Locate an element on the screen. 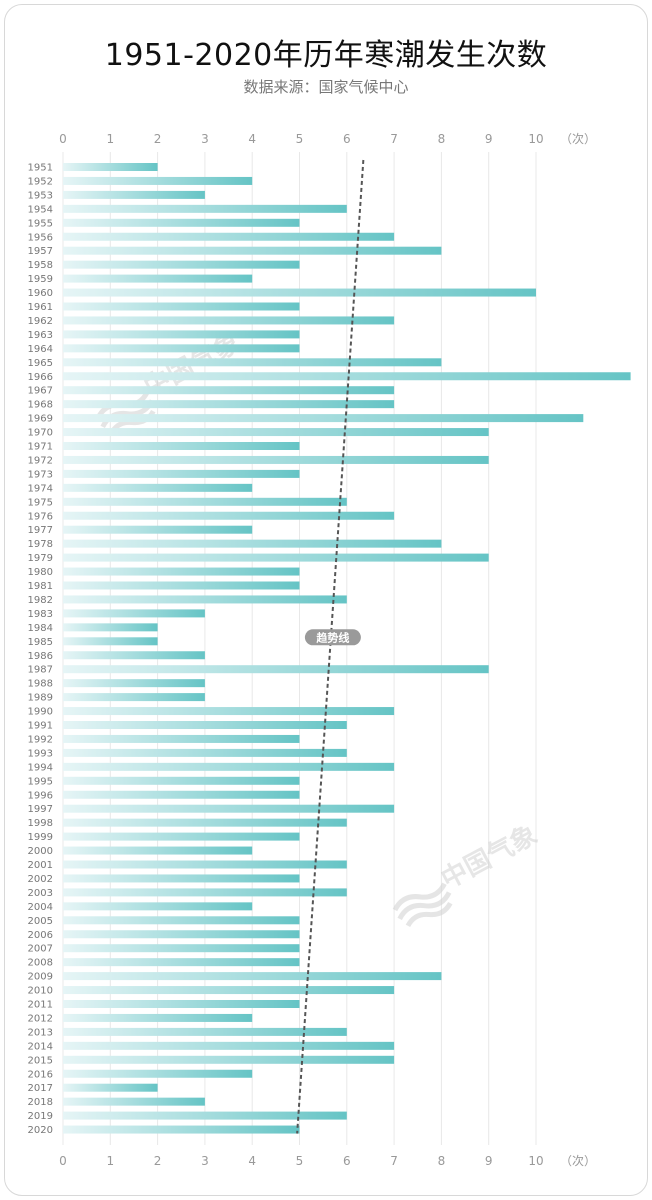  year-label: 1957 is located at coordinates (40, 251).